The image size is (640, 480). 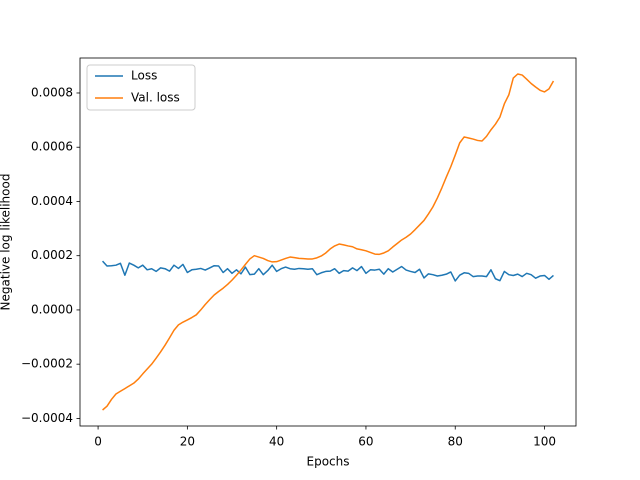 I want to click on y-tick-label: 0.0008, so click(x=52, y=92).